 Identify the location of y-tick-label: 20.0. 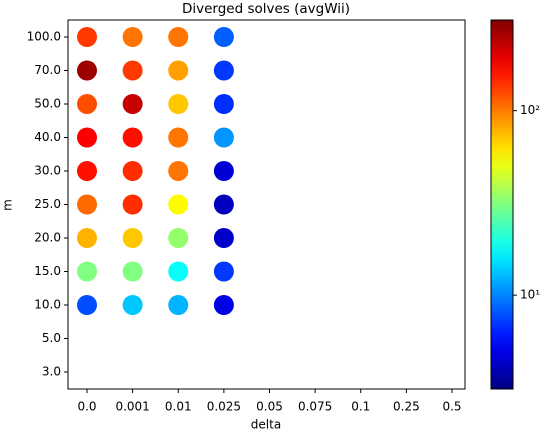
(47, 238).